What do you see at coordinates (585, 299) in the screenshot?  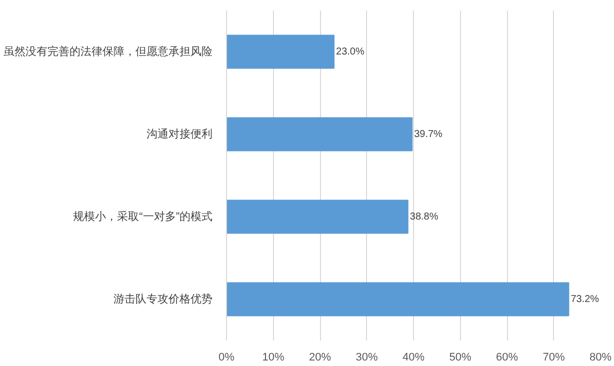 I see `data-label: 73.2%` at bounding box center [585, 299].